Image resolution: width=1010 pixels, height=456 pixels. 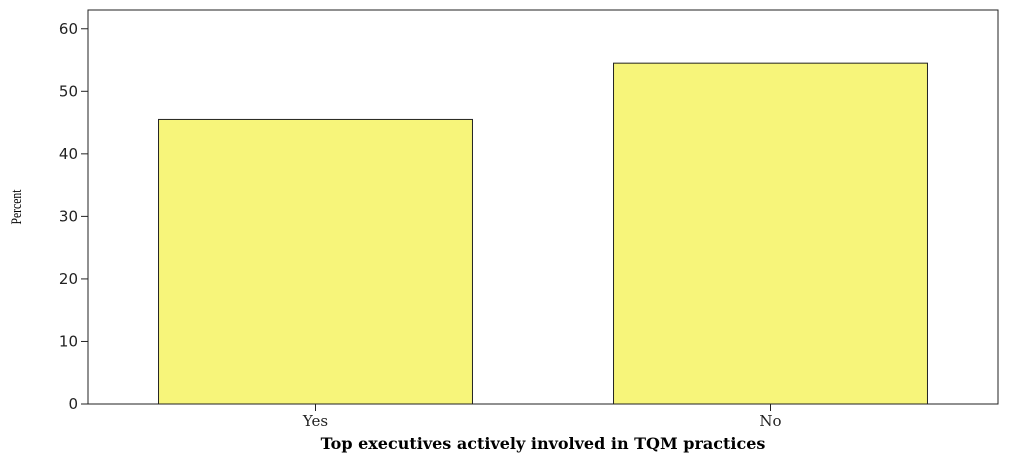 What do you see at coordinates (68, 341) in the screenshot?
I see `y-tick-label: 10` at bounding box center [68, 341].